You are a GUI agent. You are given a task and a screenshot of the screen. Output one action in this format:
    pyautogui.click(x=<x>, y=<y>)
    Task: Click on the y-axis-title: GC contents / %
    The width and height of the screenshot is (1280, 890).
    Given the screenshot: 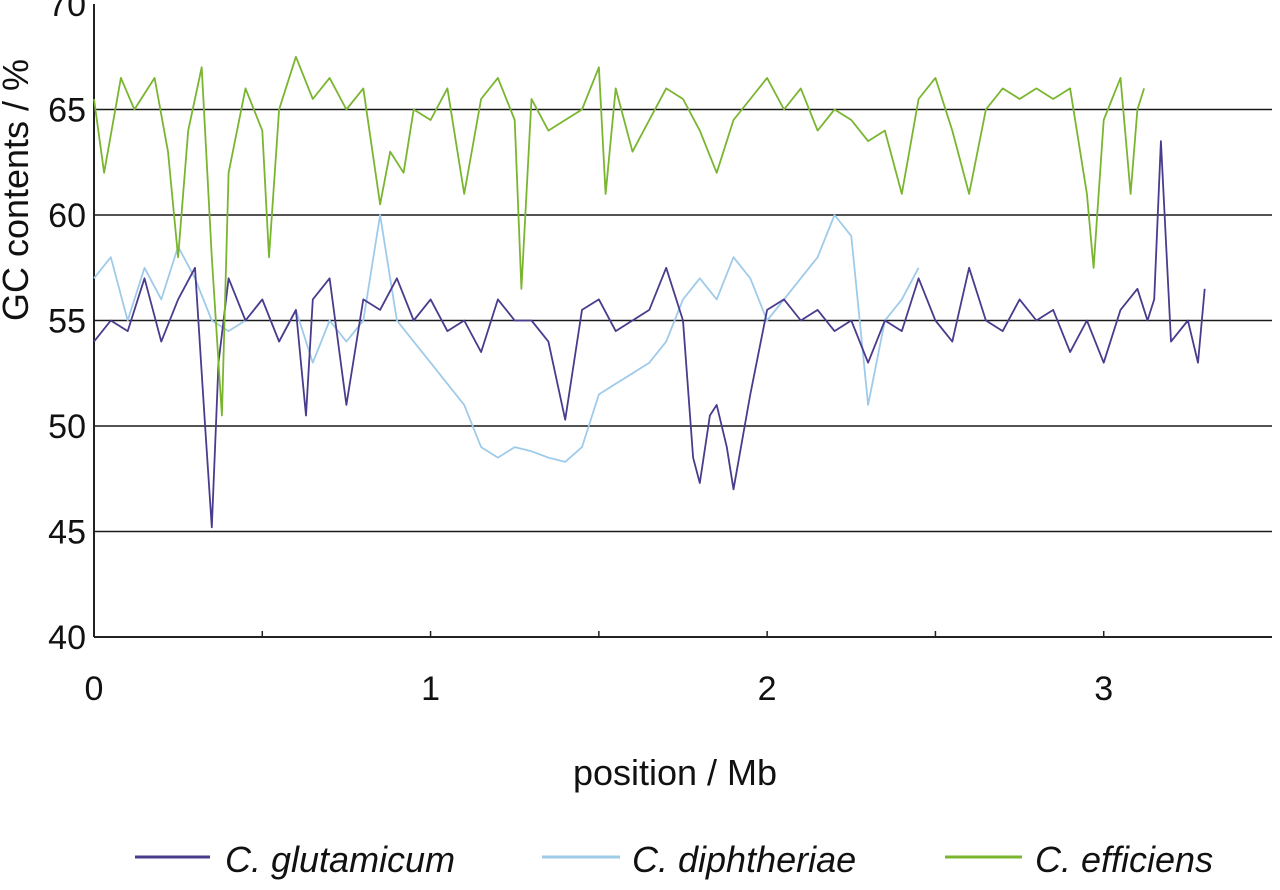 What is the action you would take?
    pyautogui.click(x=18, y=190)
    